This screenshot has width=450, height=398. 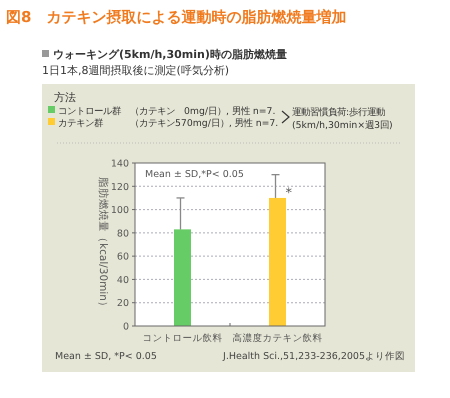 What do you see at coordinates (122, 257) in the screenshot?
I see `y-tick-label: 60` at bounding box center [122, 257].